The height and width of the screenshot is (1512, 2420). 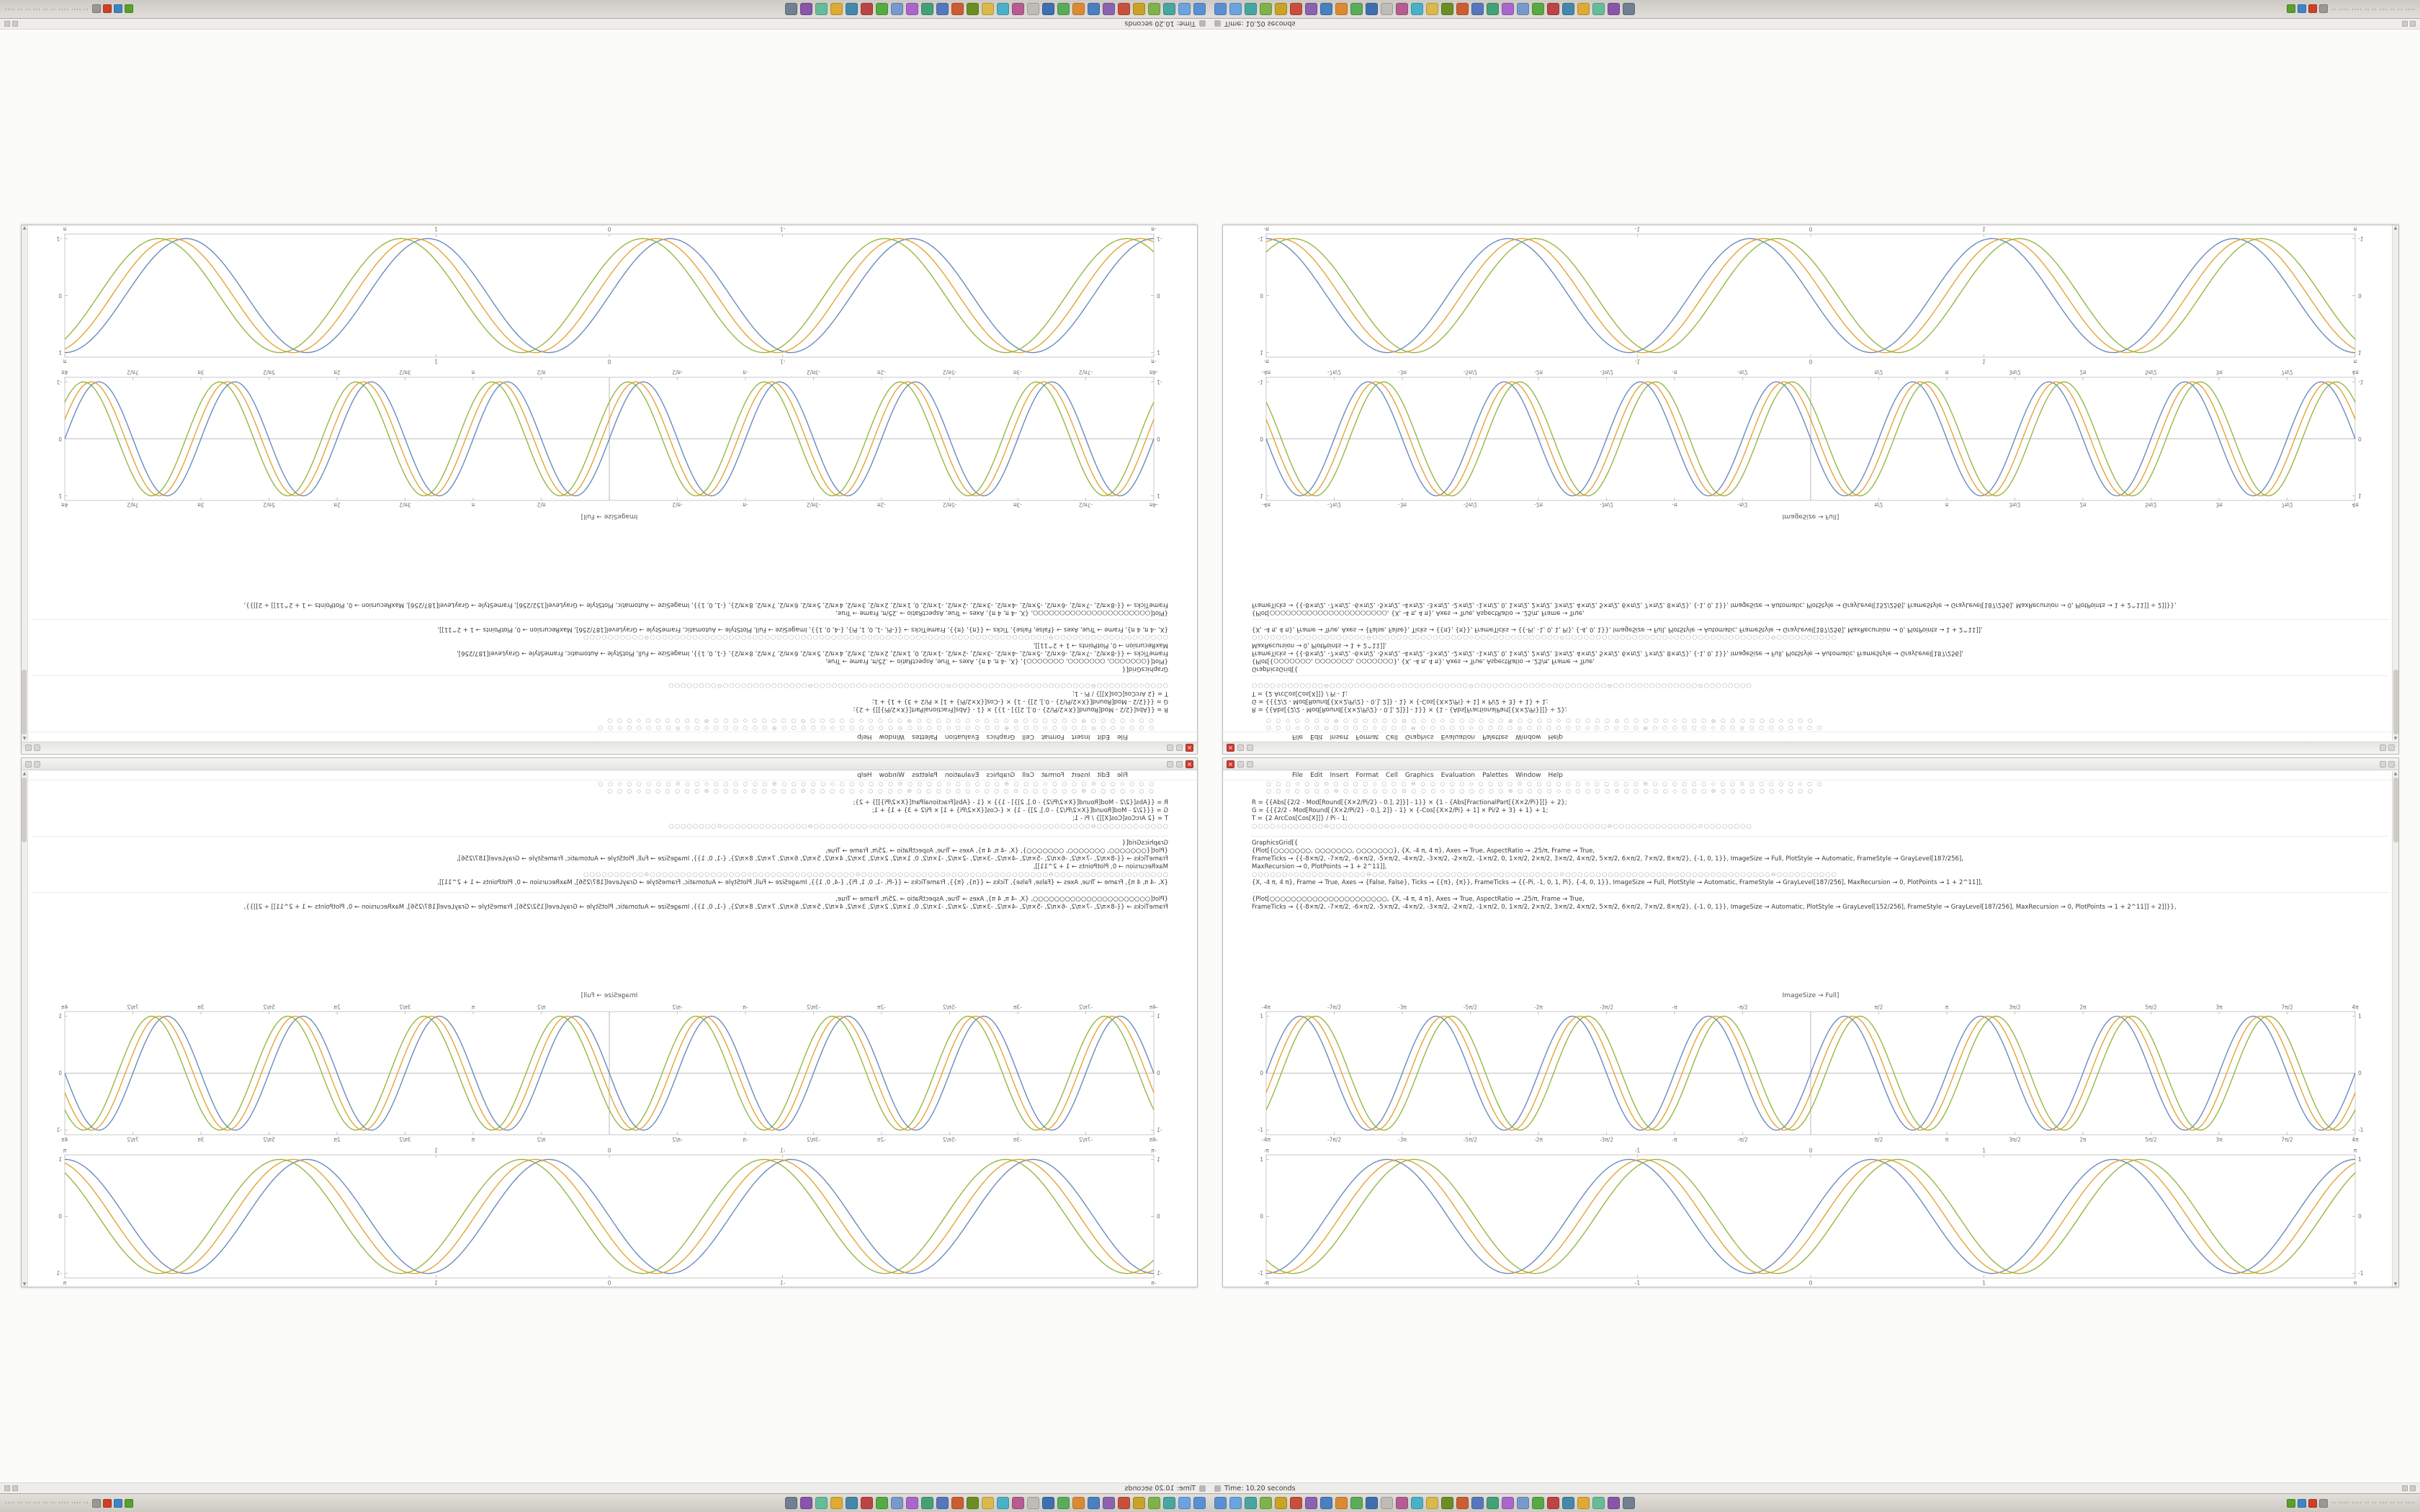 What do you see at coordinates (128, 1503) in the screenshot?
I see `tray-network-icon` at bounding box center [128, 1503].